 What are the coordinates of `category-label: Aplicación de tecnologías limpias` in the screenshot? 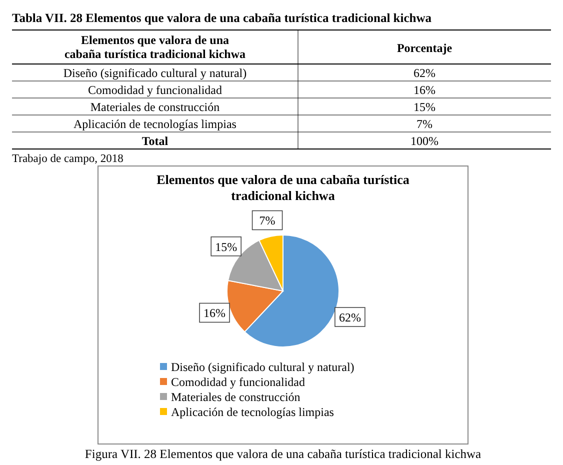 It's located at (155, 124).